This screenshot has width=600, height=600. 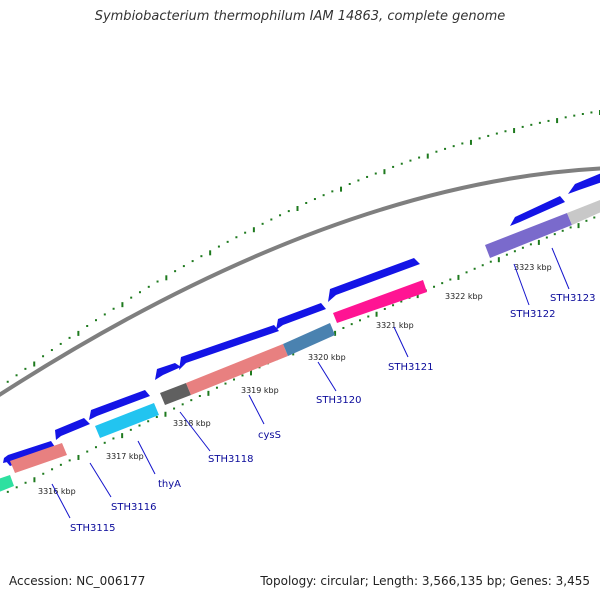 I want to click on kbp-label: 3323 kbp, so click(x=533, y=267).